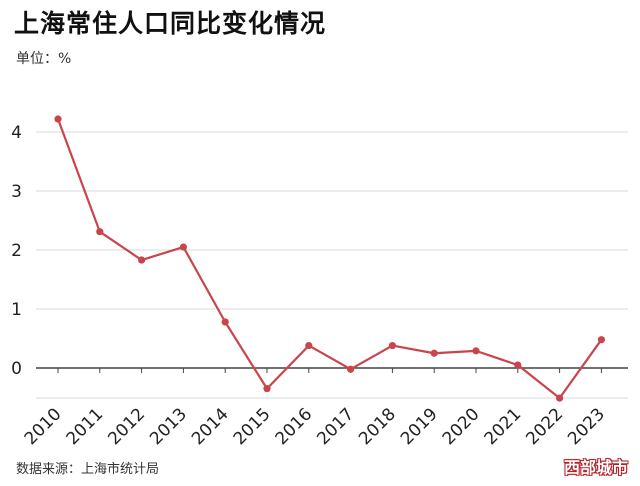 The image size is (640, 486). Describe the element at coordinates (210, 426) in the screenshot. I see `x-tick-label: 2014` at that location.